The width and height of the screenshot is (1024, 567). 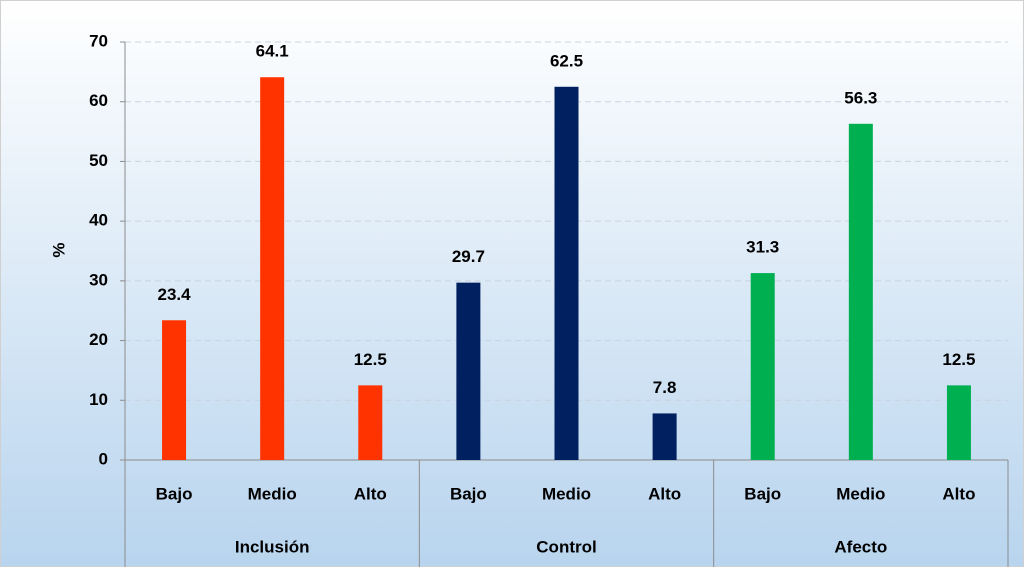 What do you see at coordinates (272, 51) in the screenshot?
I see `data-label: 64.1` at bounding box center [272, 51].